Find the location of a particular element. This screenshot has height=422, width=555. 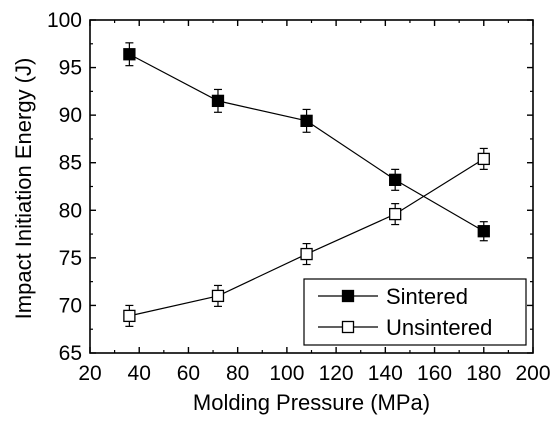

y-tick-label: 75 is located at coordinates (70, 258).